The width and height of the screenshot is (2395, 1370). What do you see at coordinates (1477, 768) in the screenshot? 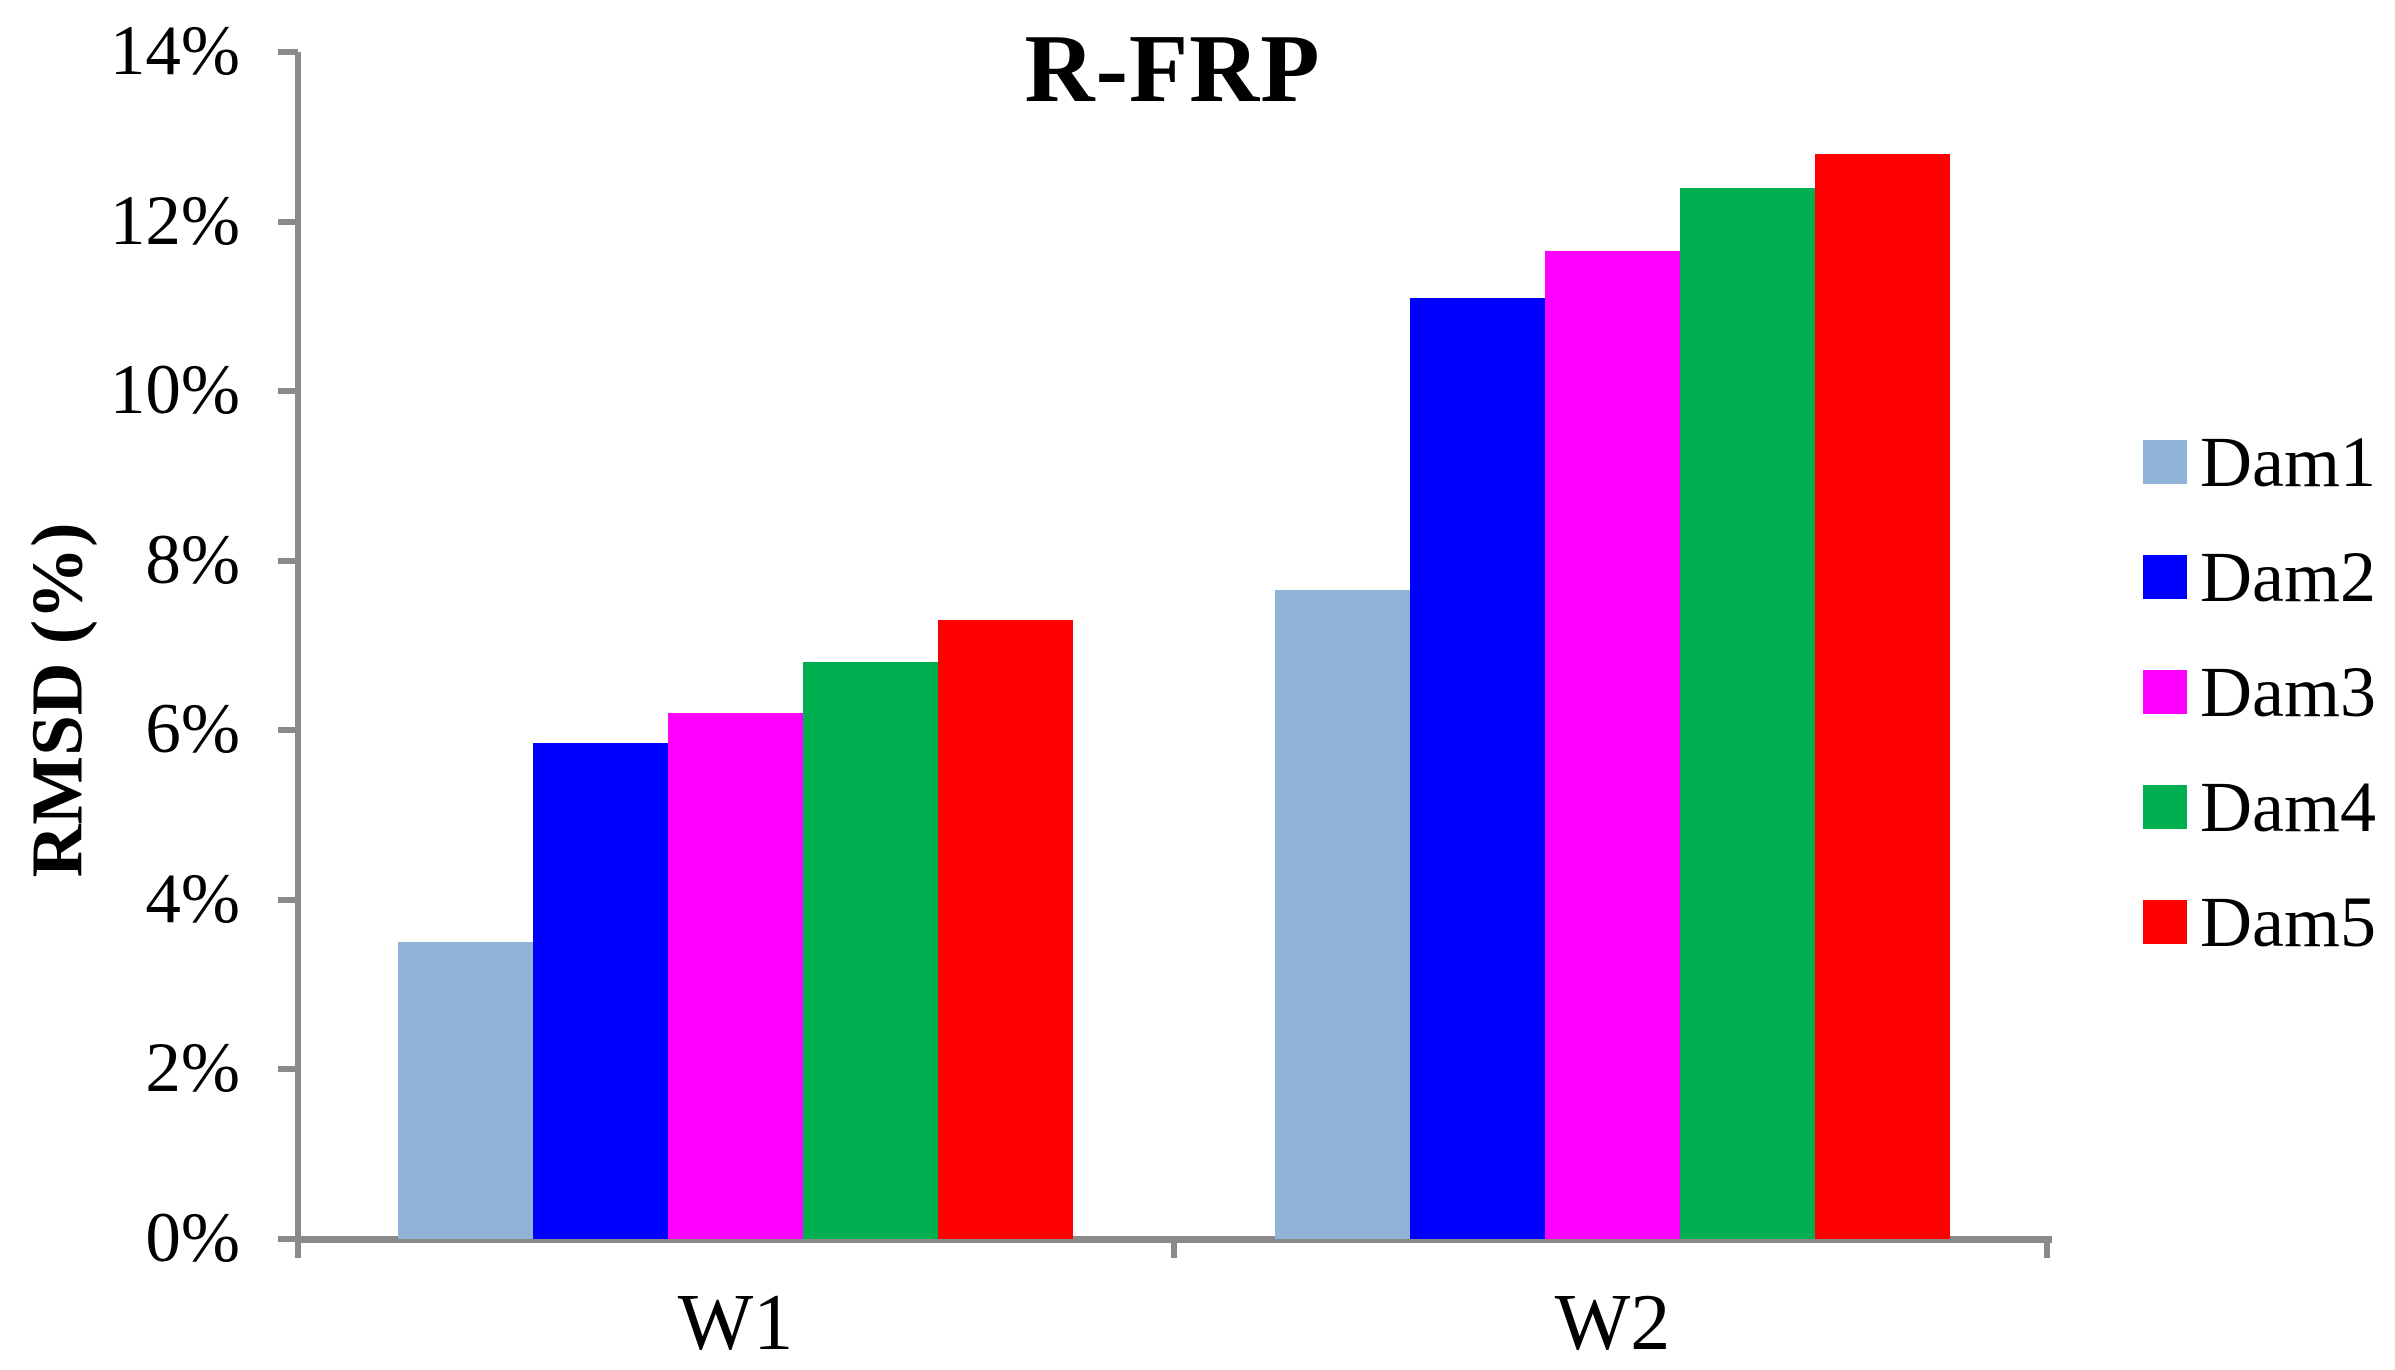
I see `bar-dam2-w2` at bounding box center [1477, 768].